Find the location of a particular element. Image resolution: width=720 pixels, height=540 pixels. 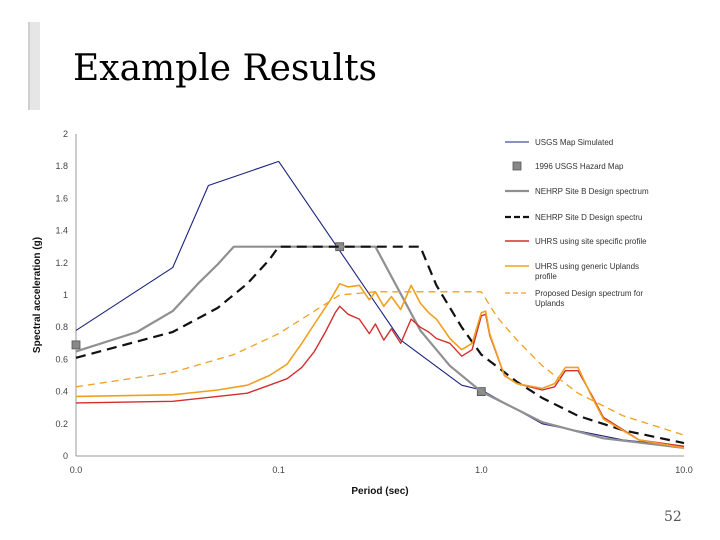

y-tick-label: 0.4 is located at coordinates (61, 392).